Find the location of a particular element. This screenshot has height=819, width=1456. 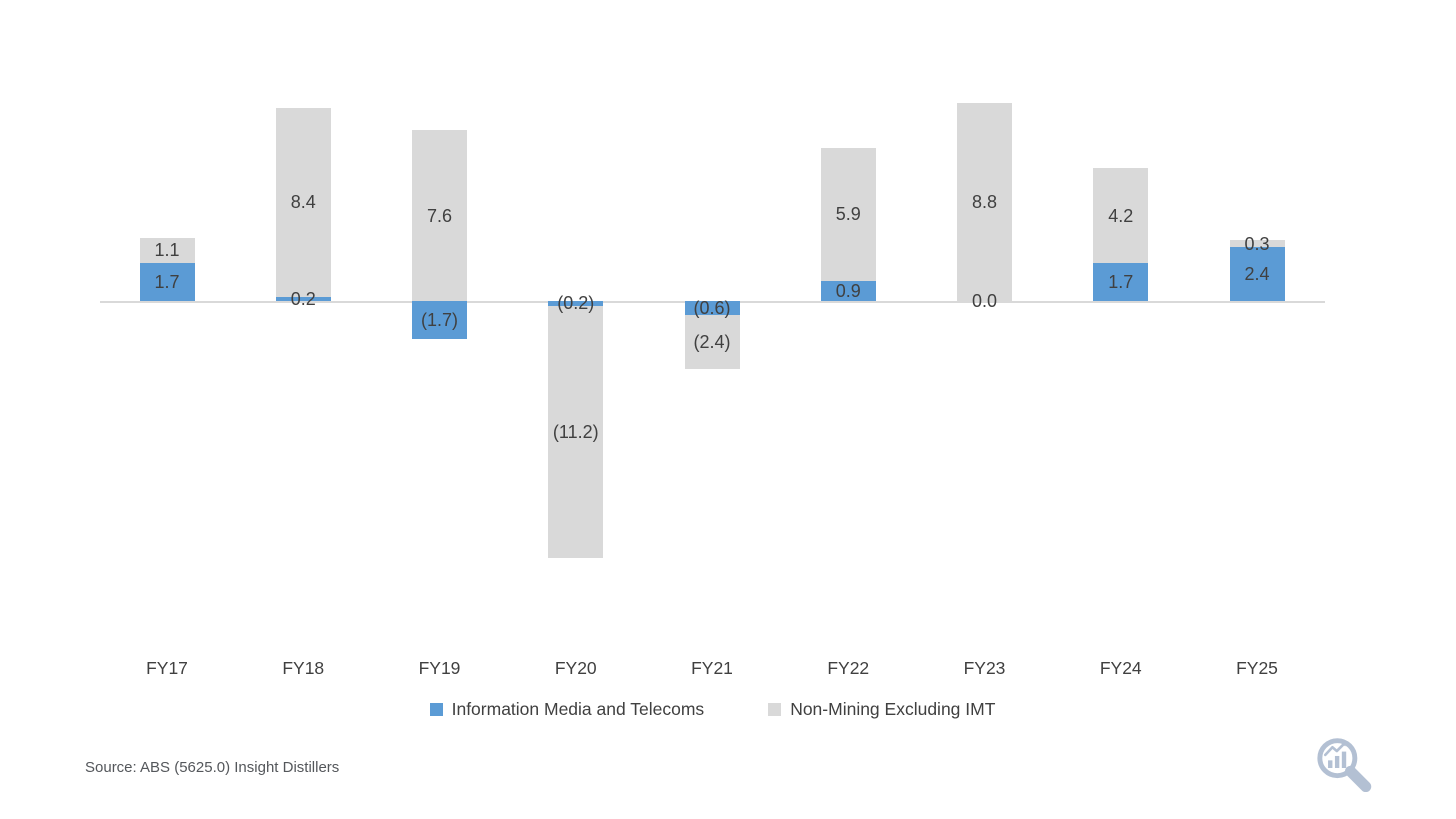

x-axis-label-FY20: FY20 is located at coordinates (575, 668).